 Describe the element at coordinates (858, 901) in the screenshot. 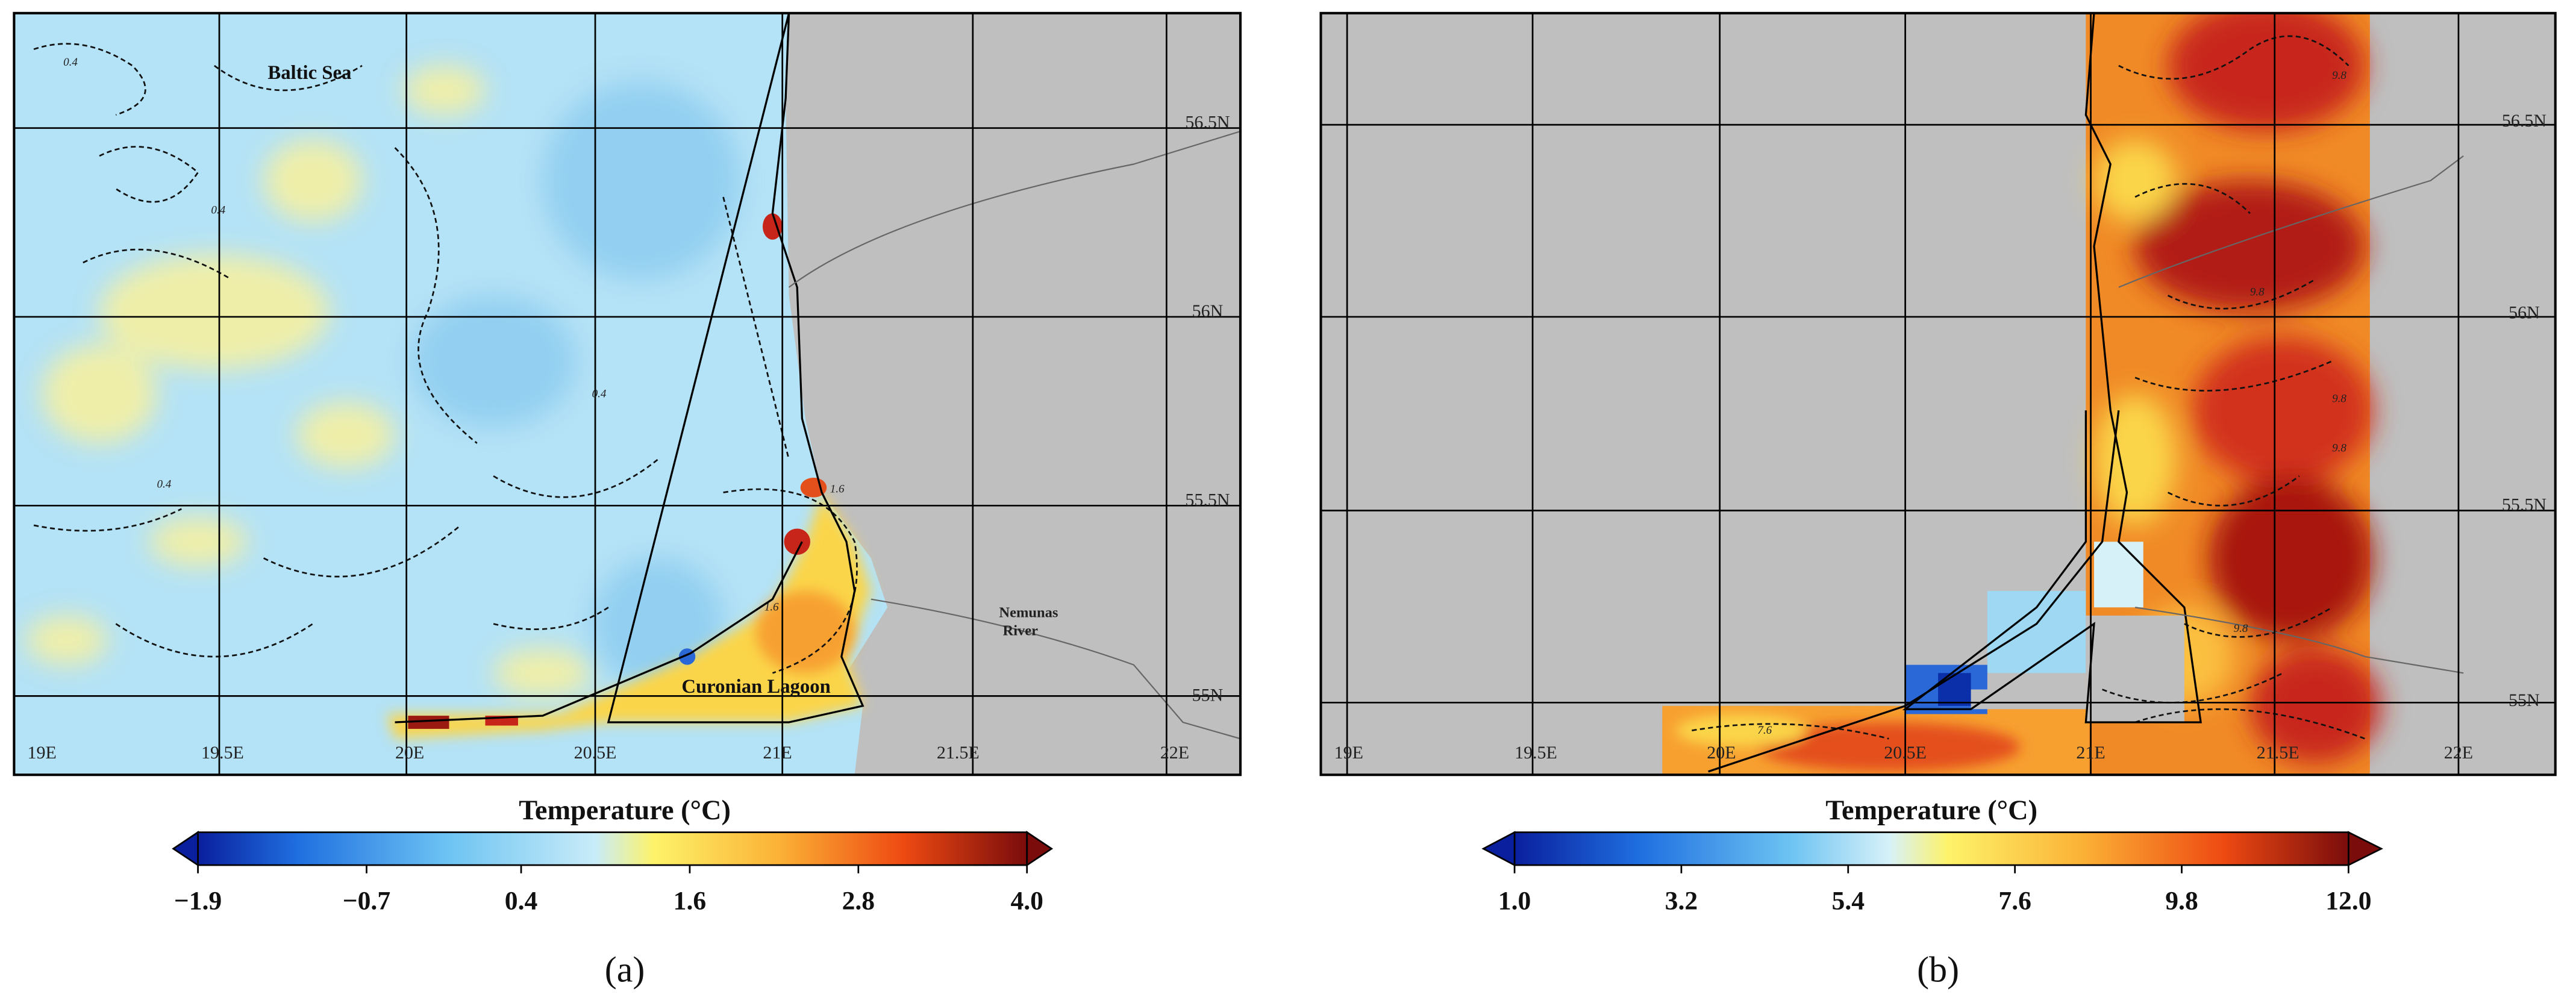

I see `colorbar-tick-label: 2.8` at that location.